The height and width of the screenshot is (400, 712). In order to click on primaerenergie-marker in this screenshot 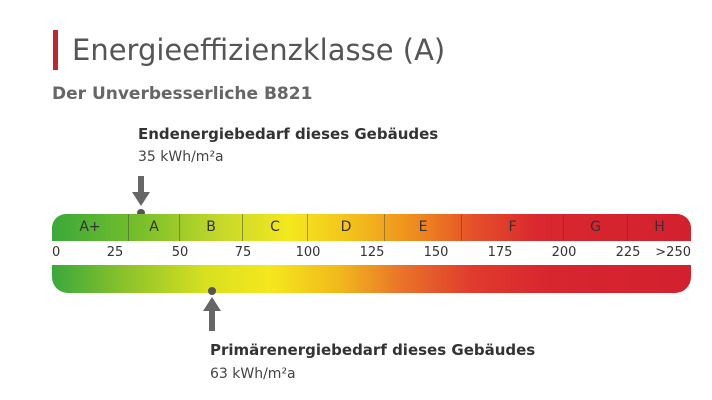, I will do `click(212, 291)`.